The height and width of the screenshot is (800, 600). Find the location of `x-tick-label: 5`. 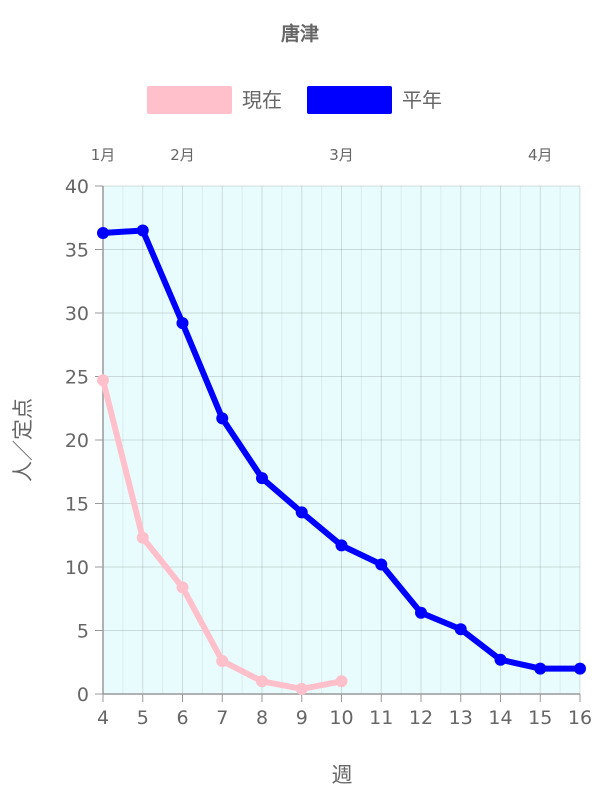

x-tick-label: 5 is located at coordinates (143, 718).